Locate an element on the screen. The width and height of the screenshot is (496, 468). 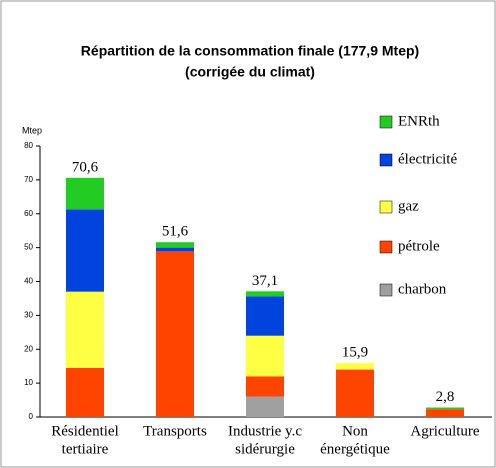
legend-label: charbon is located at coordinates (422, 289).